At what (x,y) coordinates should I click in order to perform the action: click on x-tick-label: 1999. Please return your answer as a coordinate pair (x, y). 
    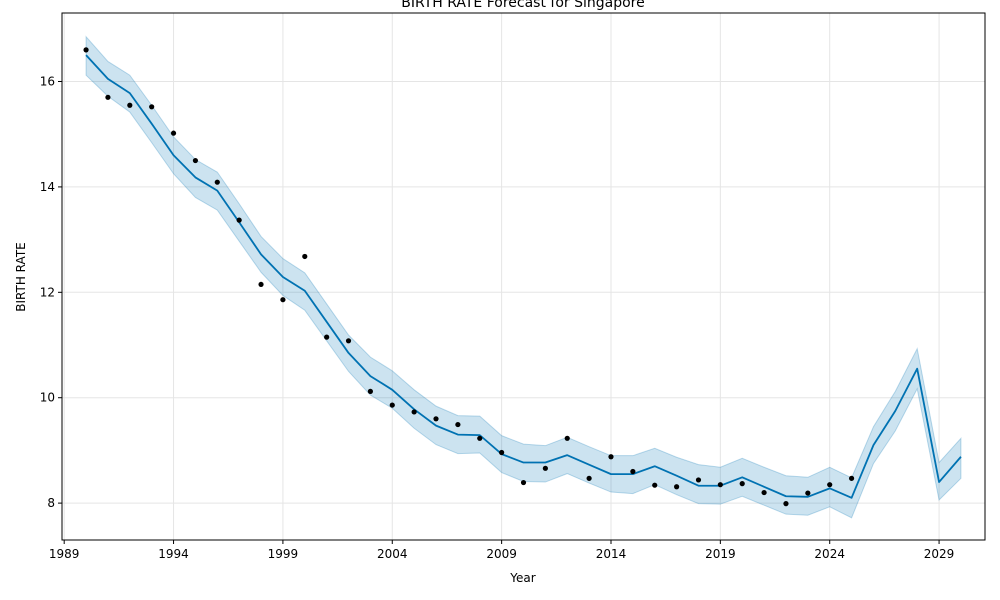
    Looking at the image, I should click on (283, 554).